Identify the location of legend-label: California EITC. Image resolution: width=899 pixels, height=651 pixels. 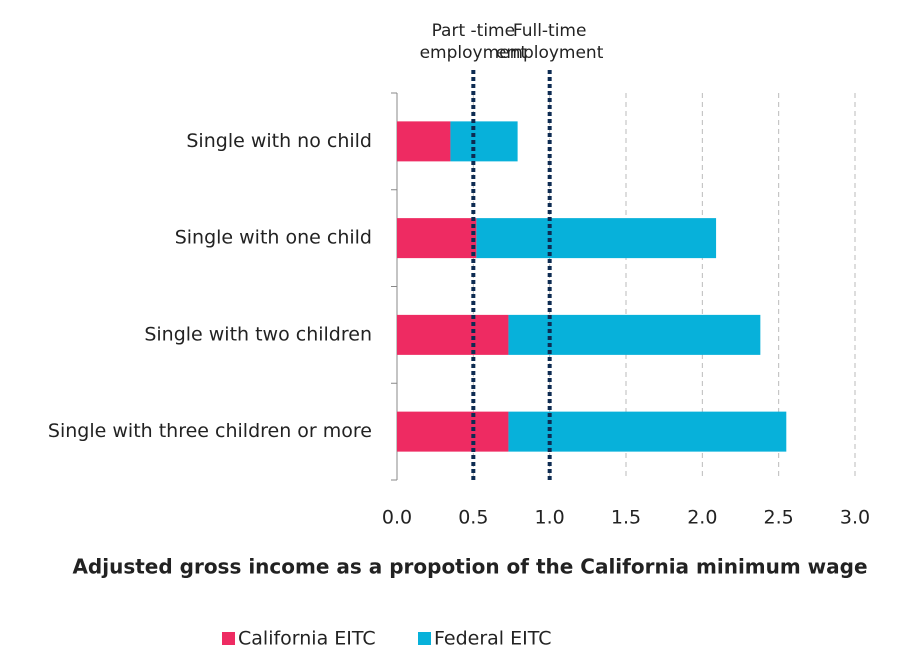
(307, 639).